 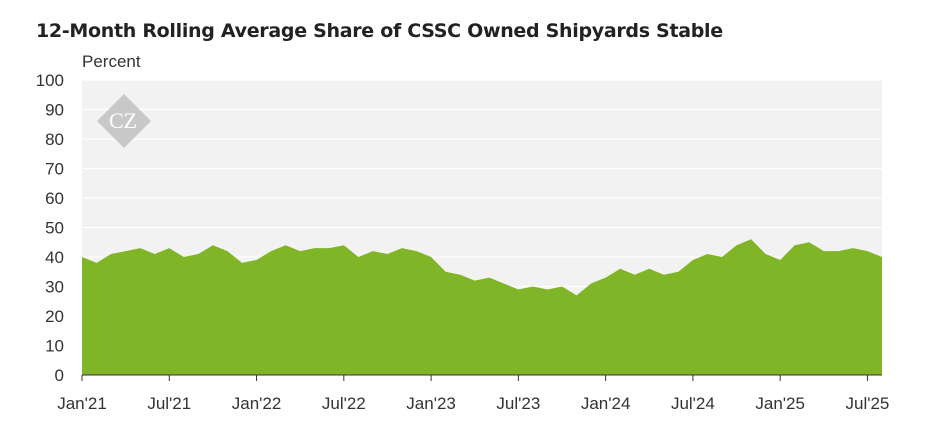 I want to click on x-tick-label: Jul'22, so click(x=344, y=403).